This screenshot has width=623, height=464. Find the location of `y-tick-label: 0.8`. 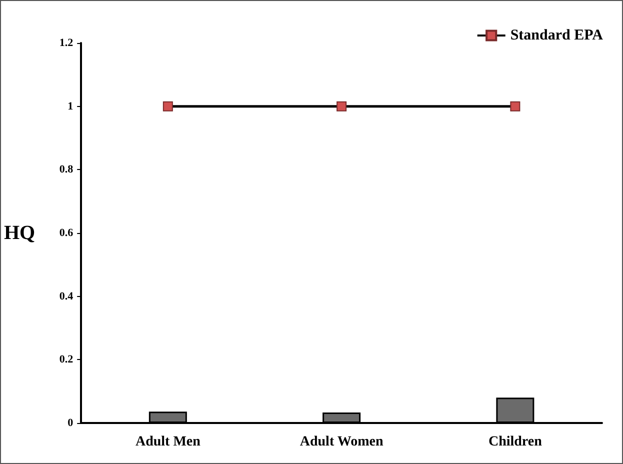

y-tick-label: 0.8 is located at coordinates (66, 170).